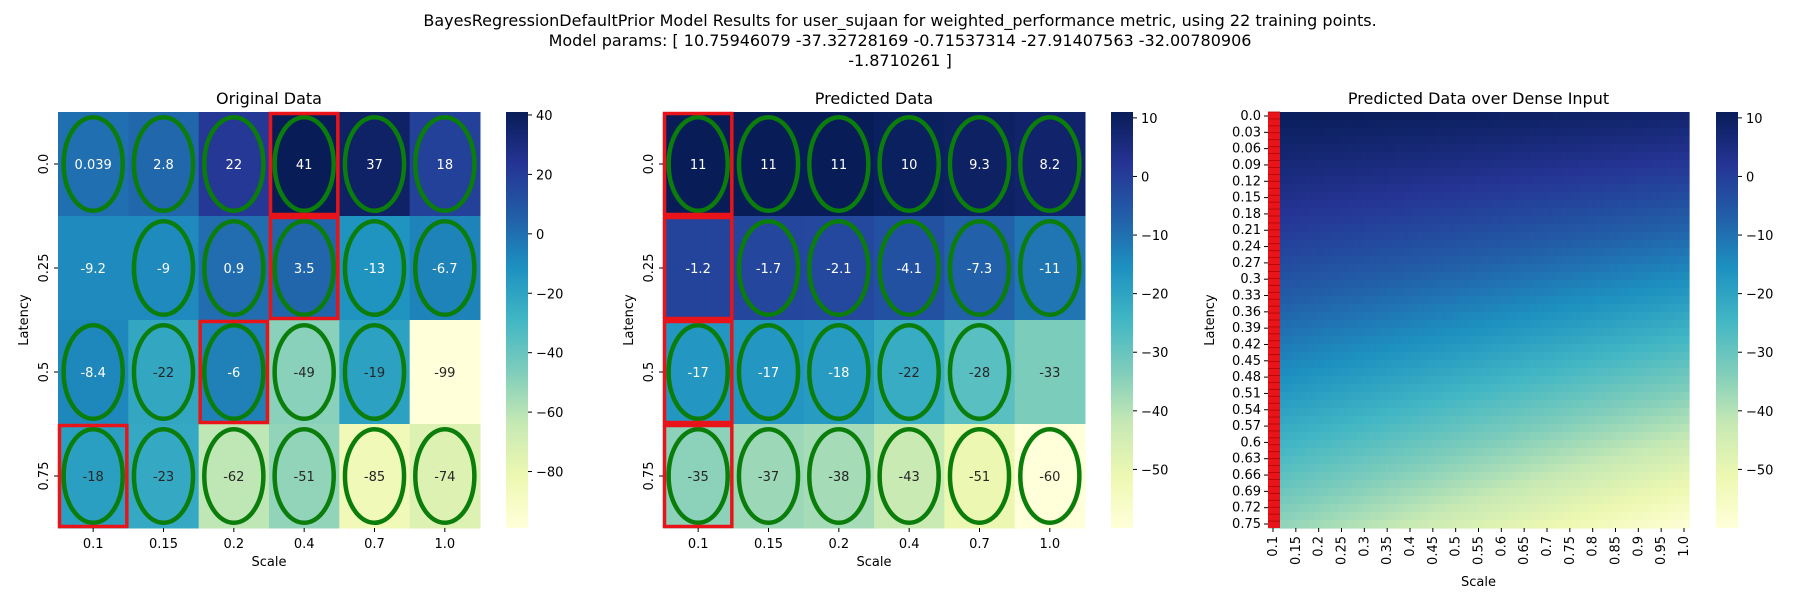 Image resolution: width=1800 pixels, height=600 pixels. Describe the element at coordinates (304, 164) in the screenshot. I see `training-point-ellipse` at that location.